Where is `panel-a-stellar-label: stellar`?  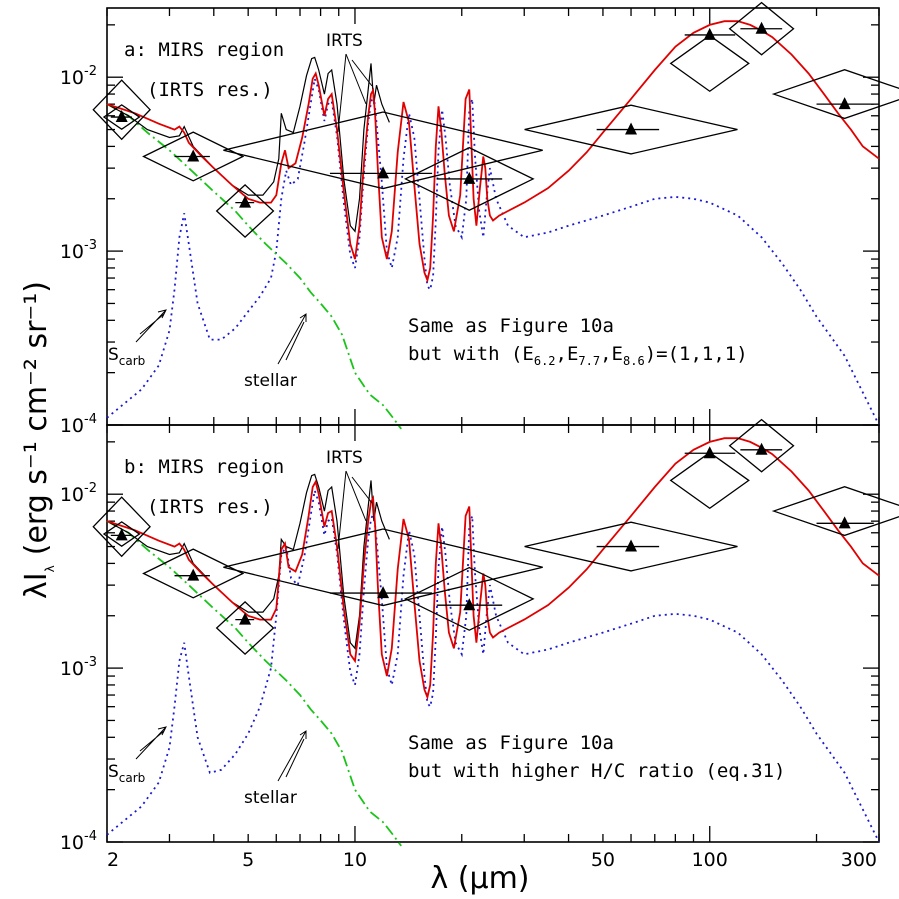
panel-a-stellar-label: stellar is located at coordinates (270, 381).